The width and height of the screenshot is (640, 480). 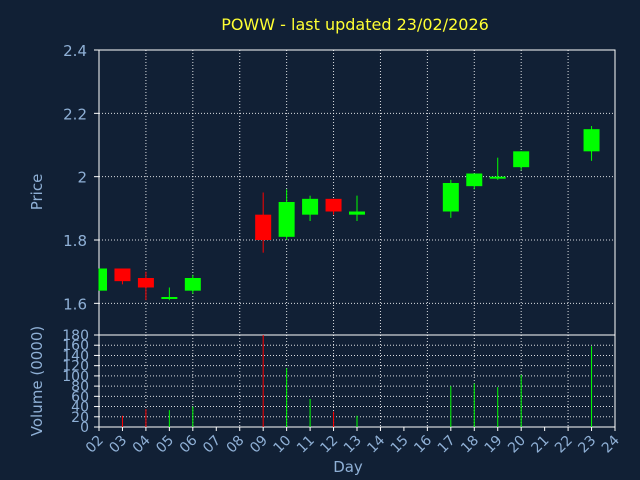 What do you see at coordinates (118, 445) in the screenshot?
I see `day-tick-label: 03` at bounding box center [118, 445].